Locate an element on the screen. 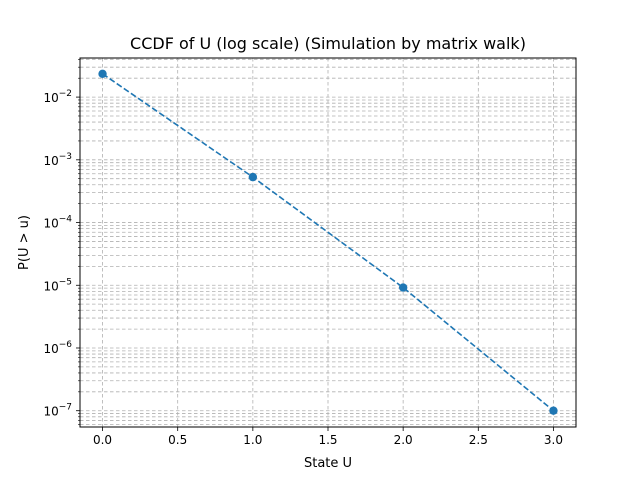  y-tick-label: 10⁻⁷ is located at coordinates (57, 411).